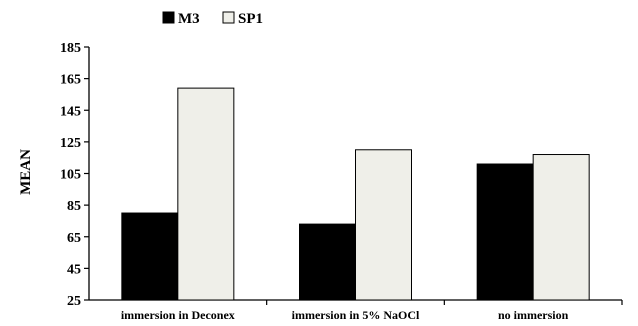 This screenshot has width=638, height=326. Describe the element at coordinates (533, 315) in the screenshot. I see `x-tick-label: no immersion` at that location.